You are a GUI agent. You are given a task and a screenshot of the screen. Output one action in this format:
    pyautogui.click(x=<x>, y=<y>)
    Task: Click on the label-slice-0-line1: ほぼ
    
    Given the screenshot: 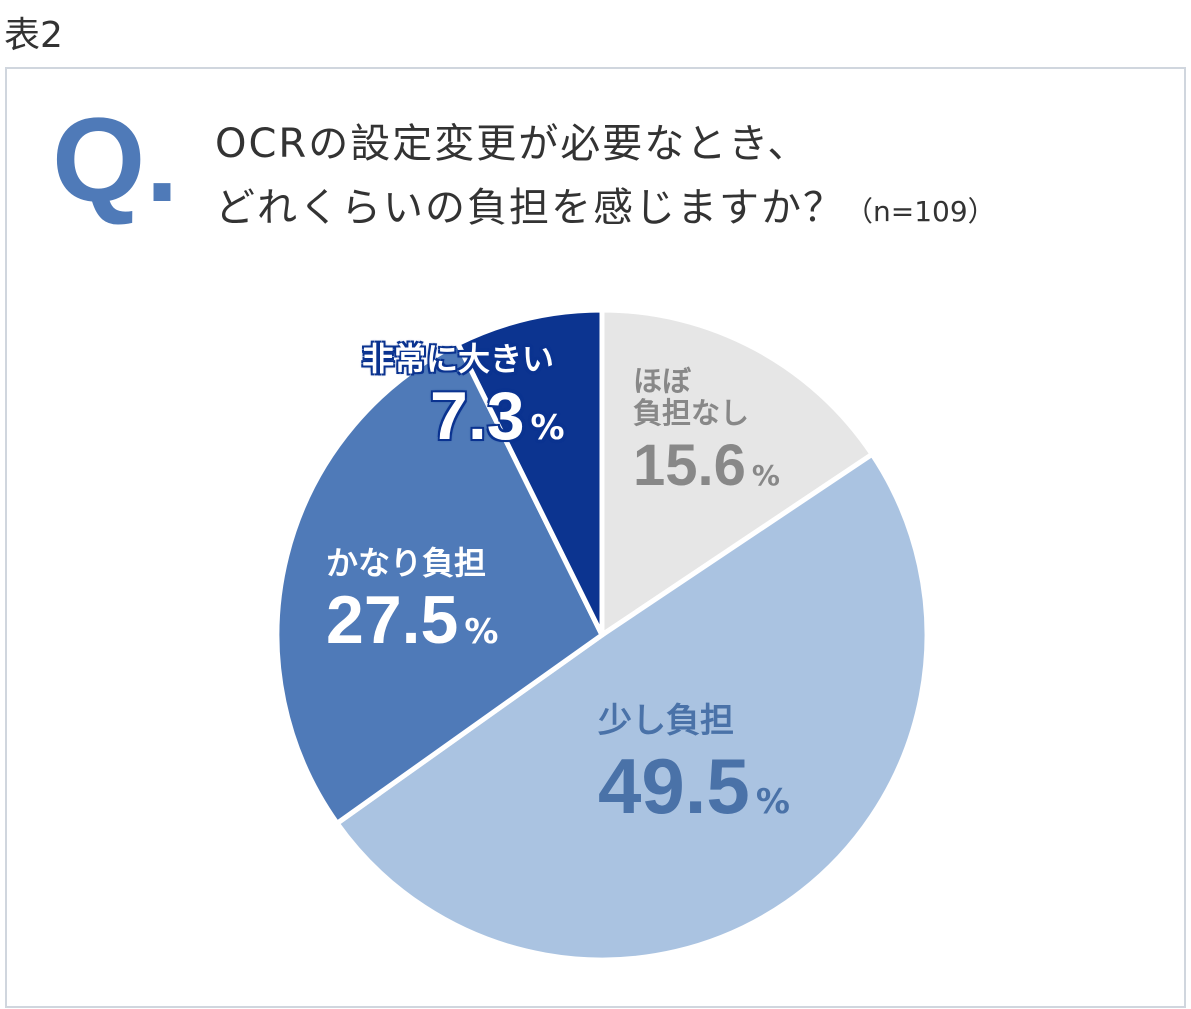 What is the action you would take?
    pyautogui.click(x=662, y=381)
    